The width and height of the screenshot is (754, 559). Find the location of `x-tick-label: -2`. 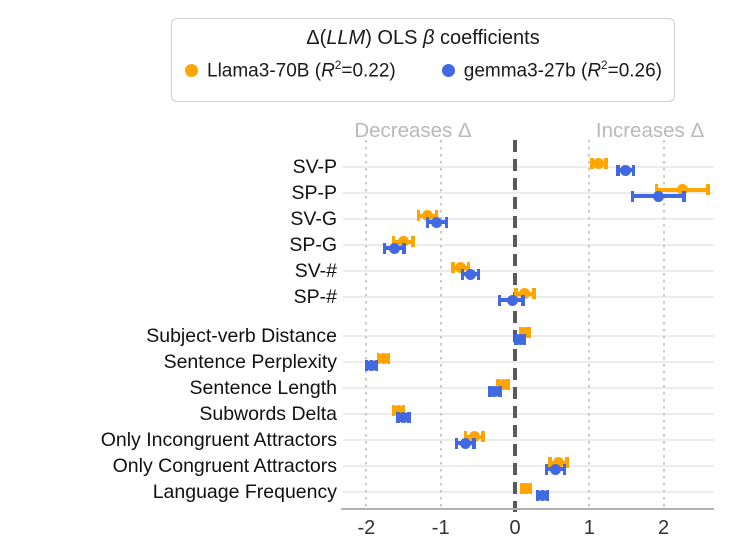

x-tick-label: -2 is located at coordinates (366, 528).